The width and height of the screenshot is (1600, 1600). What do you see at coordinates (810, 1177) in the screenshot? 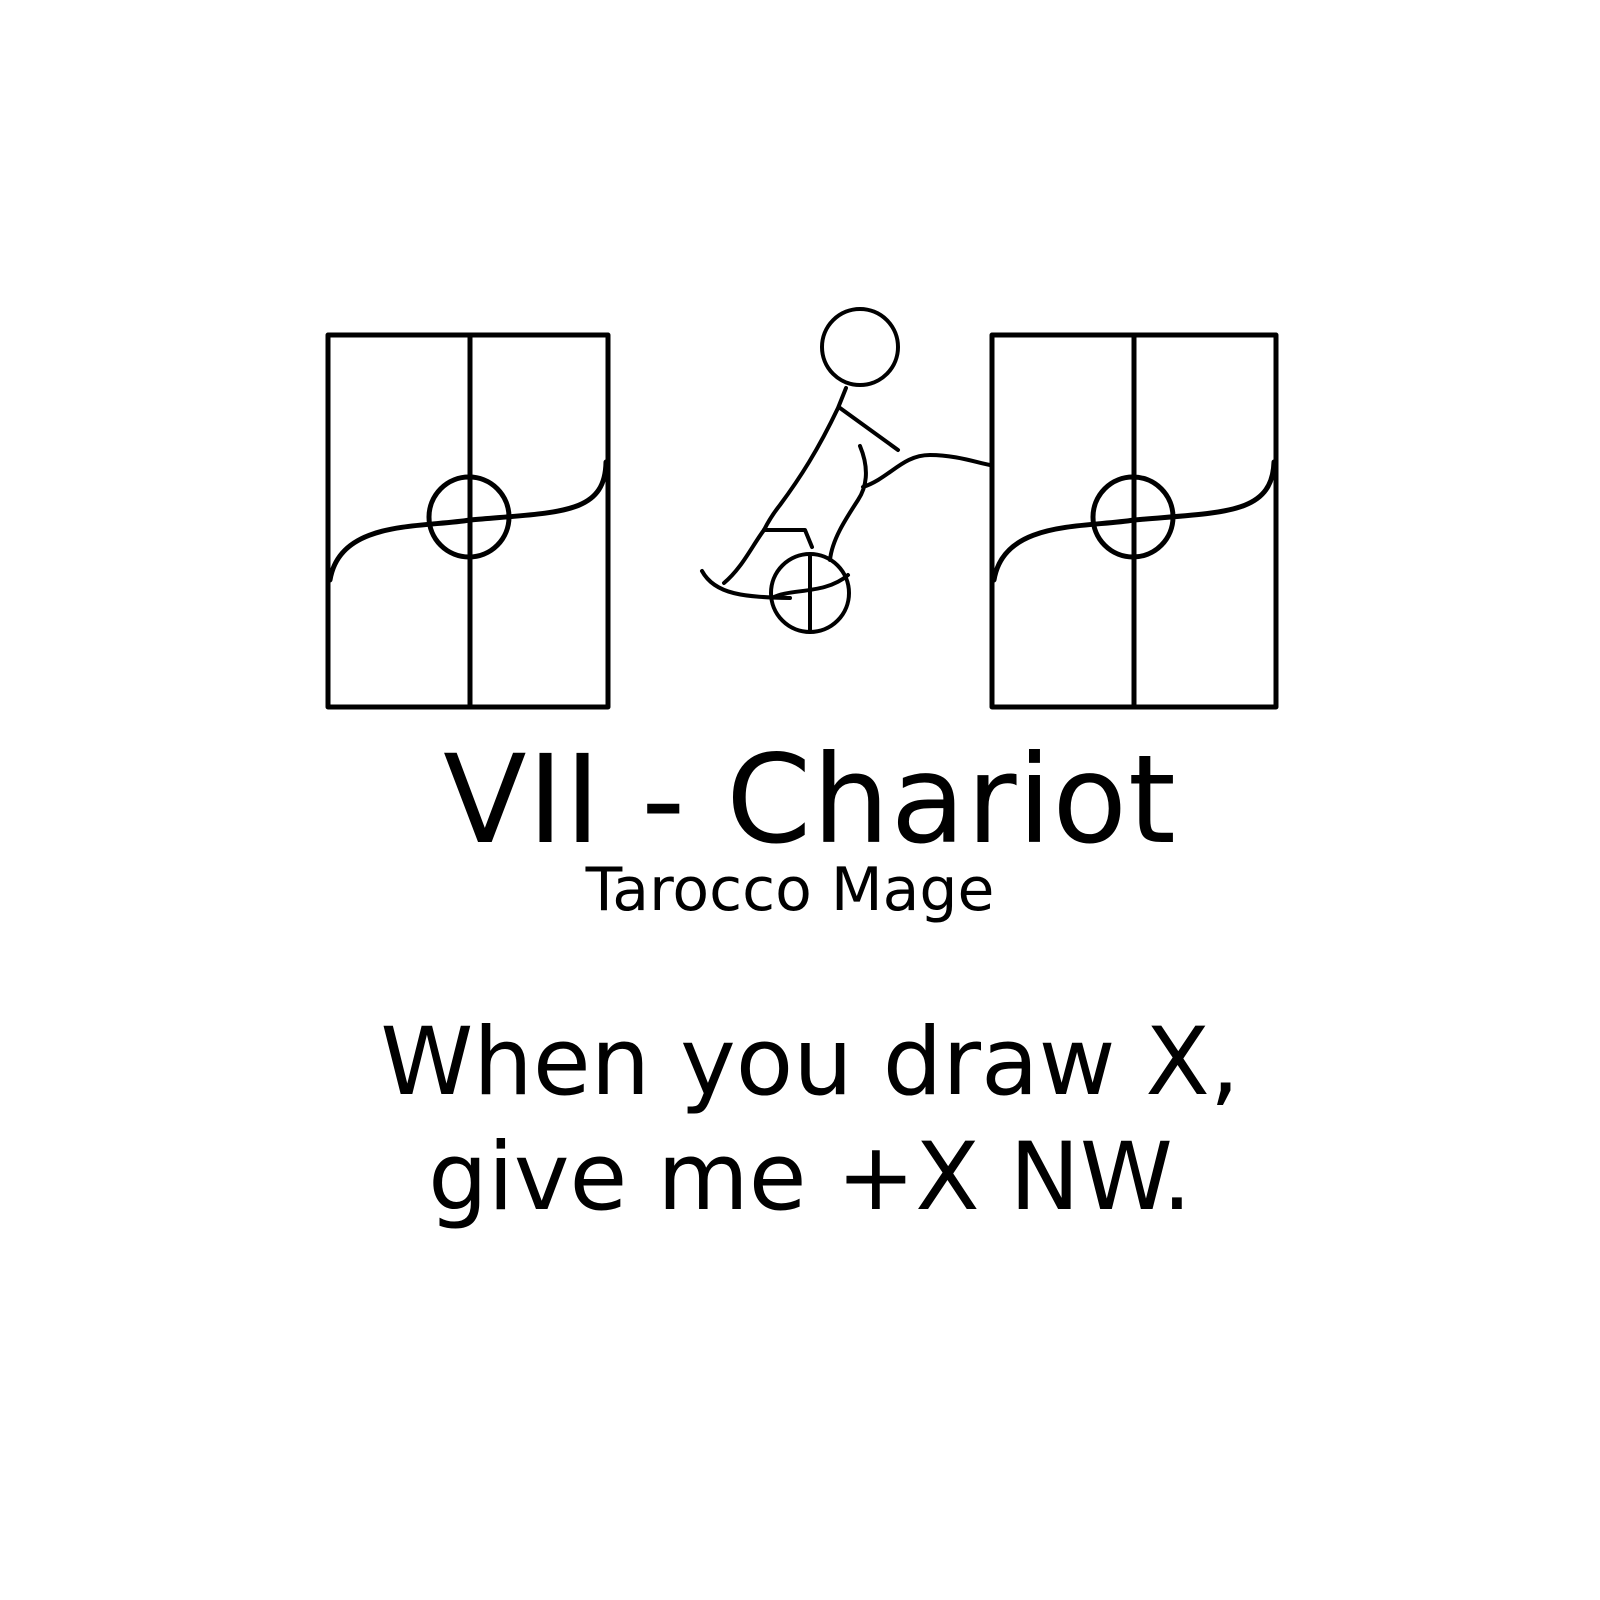
I see `effect-line: give me +X NW.` at bounding box center [810, 1177].